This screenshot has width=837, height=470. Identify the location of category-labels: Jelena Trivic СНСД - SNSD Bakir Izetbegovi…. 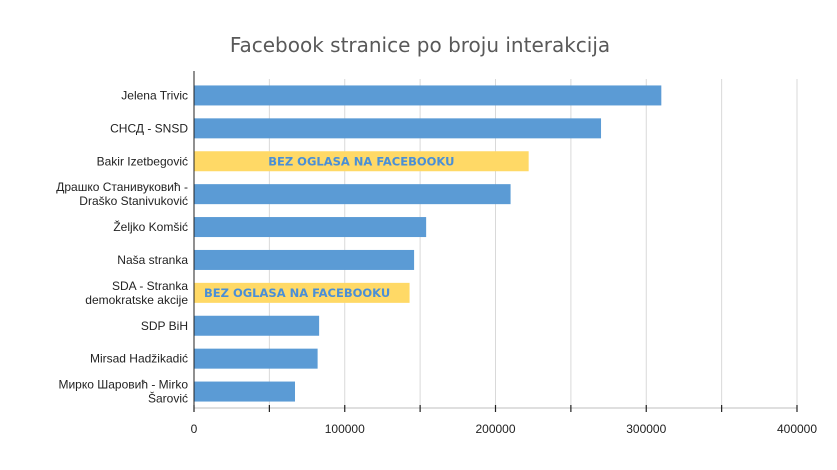
(122, 246).